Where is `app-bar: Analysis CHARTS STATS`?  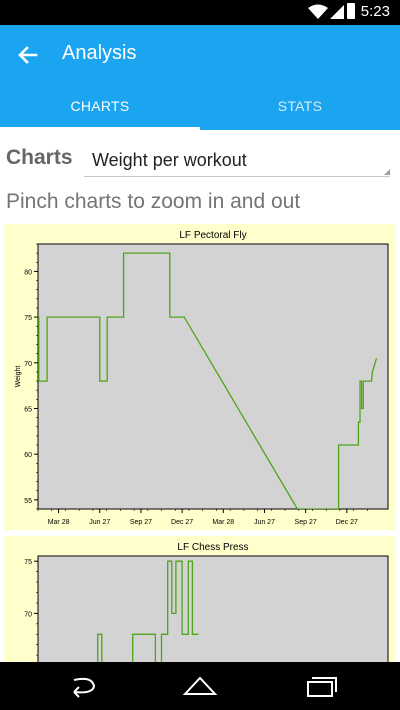
app-bar: Analysis CHARTS STATS is located at coordinates (200, 77).